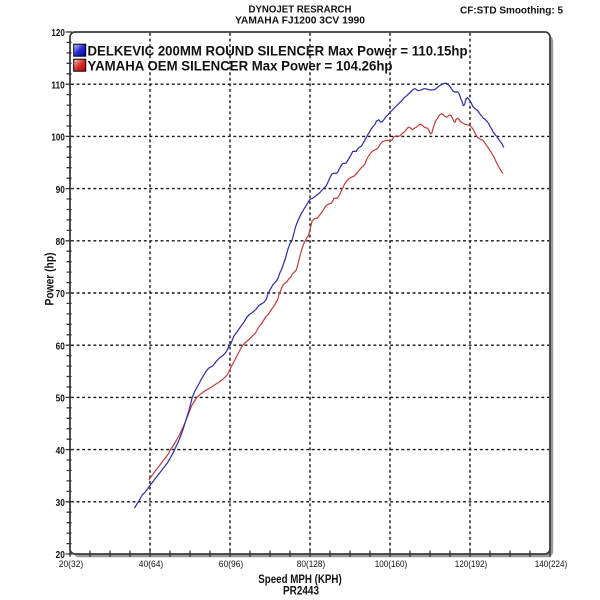 This screenshot has height=600, width=600. Describe the element at coordinates (61, 503) in the screenshot. I see `svg-text: 30` at that location.